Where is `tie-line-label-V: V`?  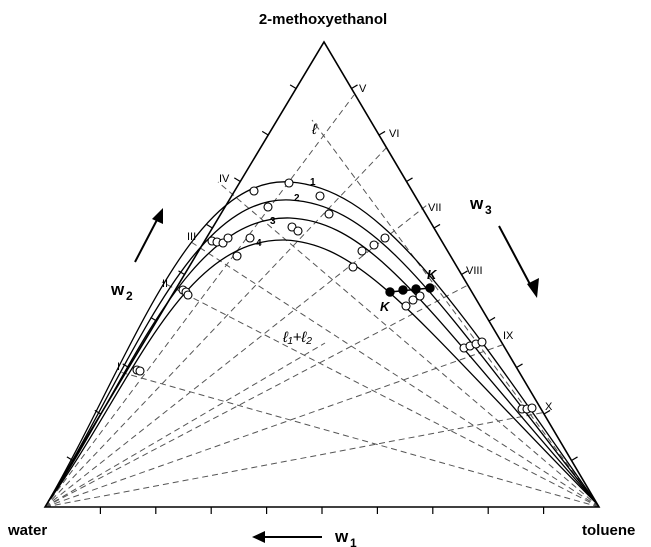 tie-line-label-V: V is located at coordinates (363, 89).